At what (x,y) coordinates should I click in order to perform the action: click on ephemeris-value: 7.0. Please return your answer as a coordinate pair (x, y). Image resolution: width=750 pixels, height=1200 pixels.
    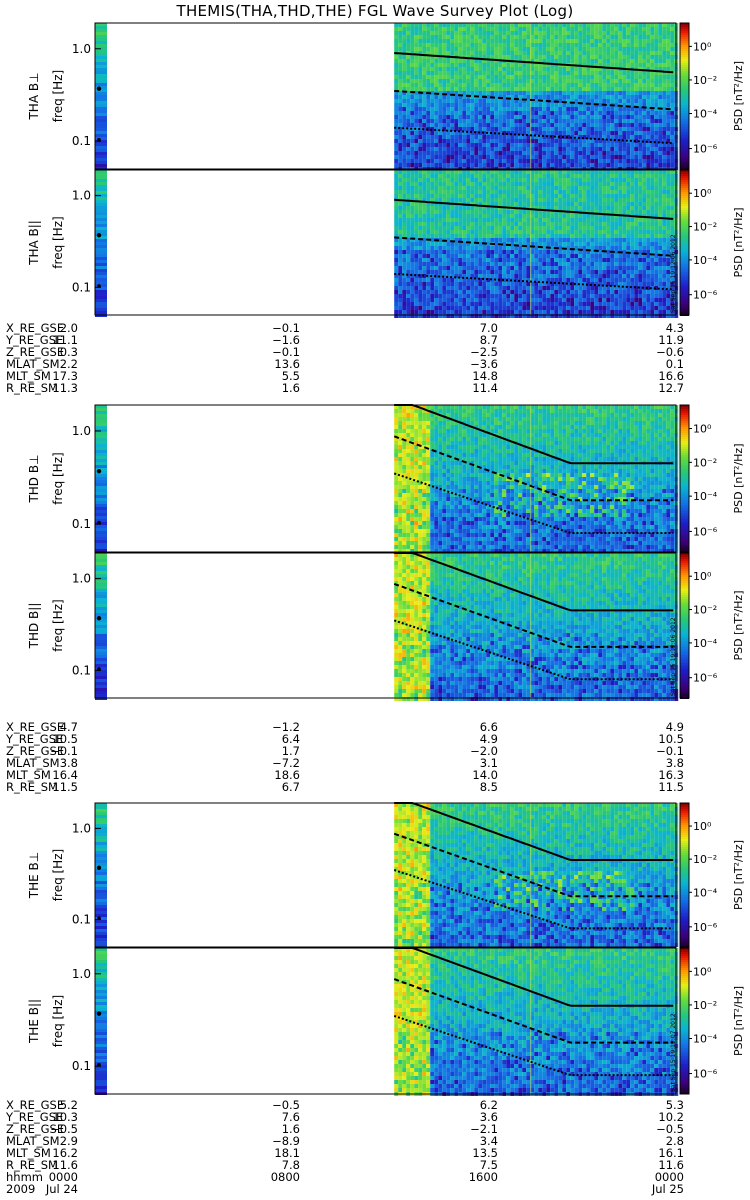
    Looking at the image, I should click on (488, 328).